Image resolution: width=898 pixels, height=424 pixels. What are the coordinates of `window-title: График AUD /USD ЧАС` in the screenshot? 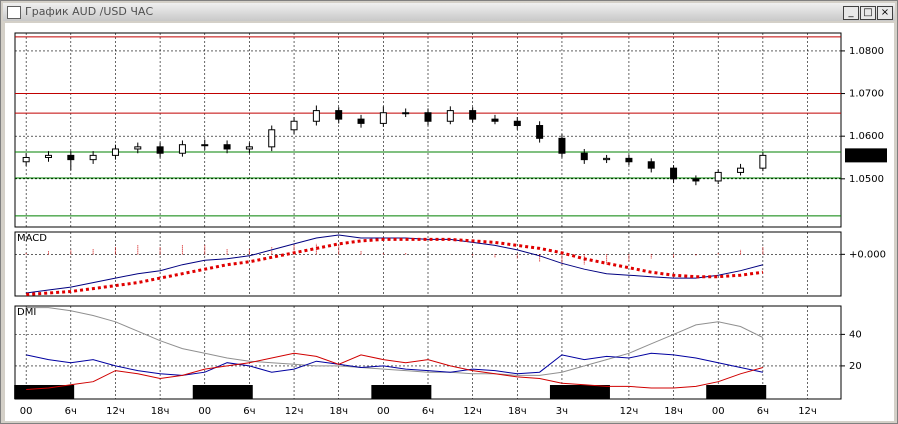 It's located at (89, 11).